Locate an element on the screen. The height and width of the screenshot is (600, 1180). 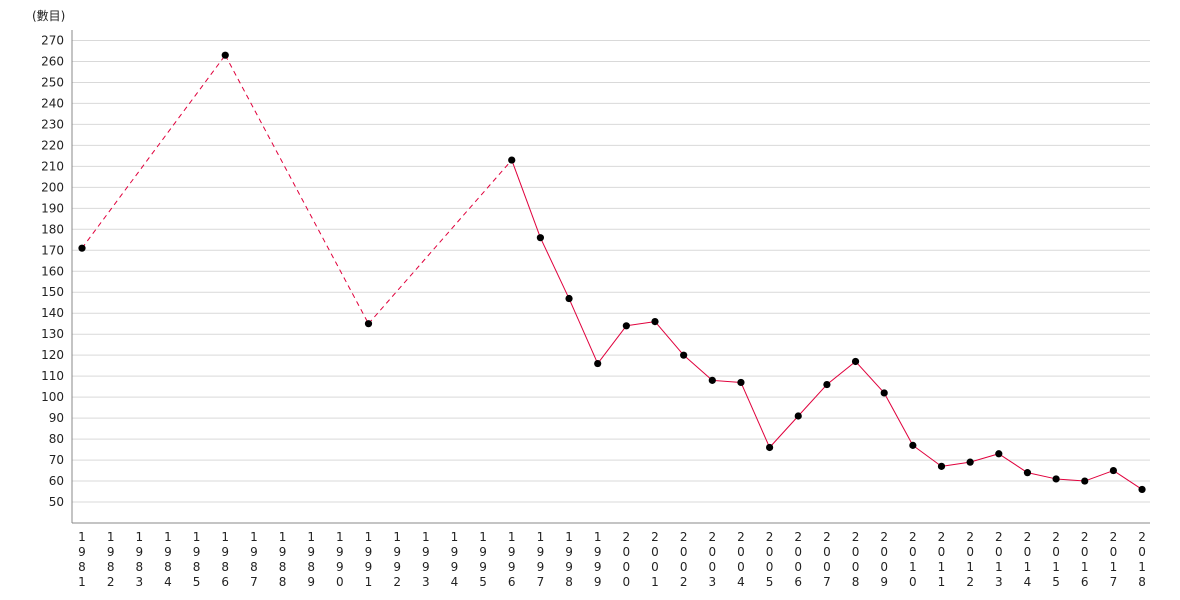
y-tick-label: 70 is located at coordinates (56, 460).